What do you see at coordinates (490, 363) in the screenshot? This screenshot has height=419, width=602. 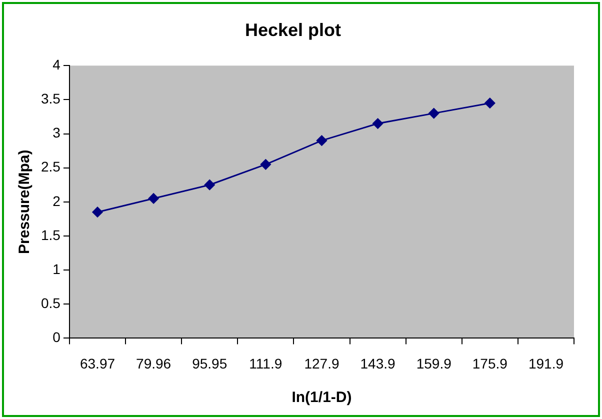 I see `x-tick-label: 175.9` at bounding box center [490, 363].